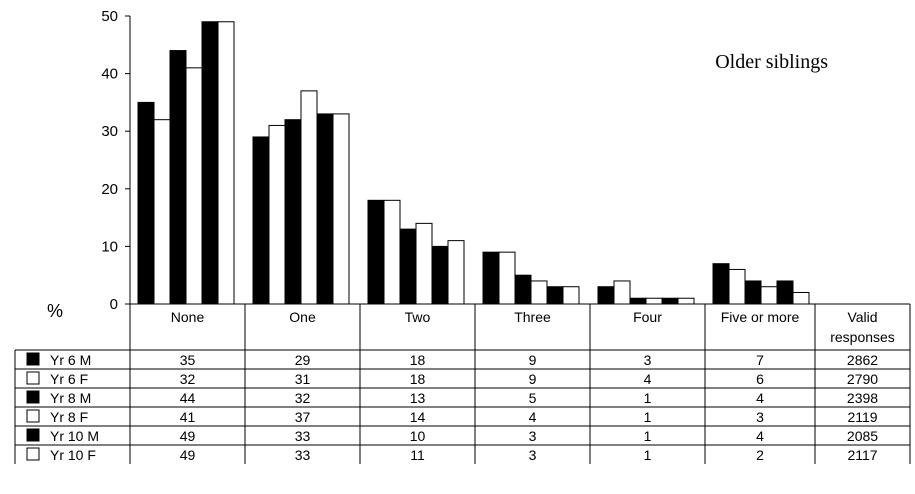 Image resolution: width=915 pixels, height=494 pixels. What do you see at coordinates (760, 360) in the screenshot?
I see `data-label: 7` at bounding box center [760, 360].